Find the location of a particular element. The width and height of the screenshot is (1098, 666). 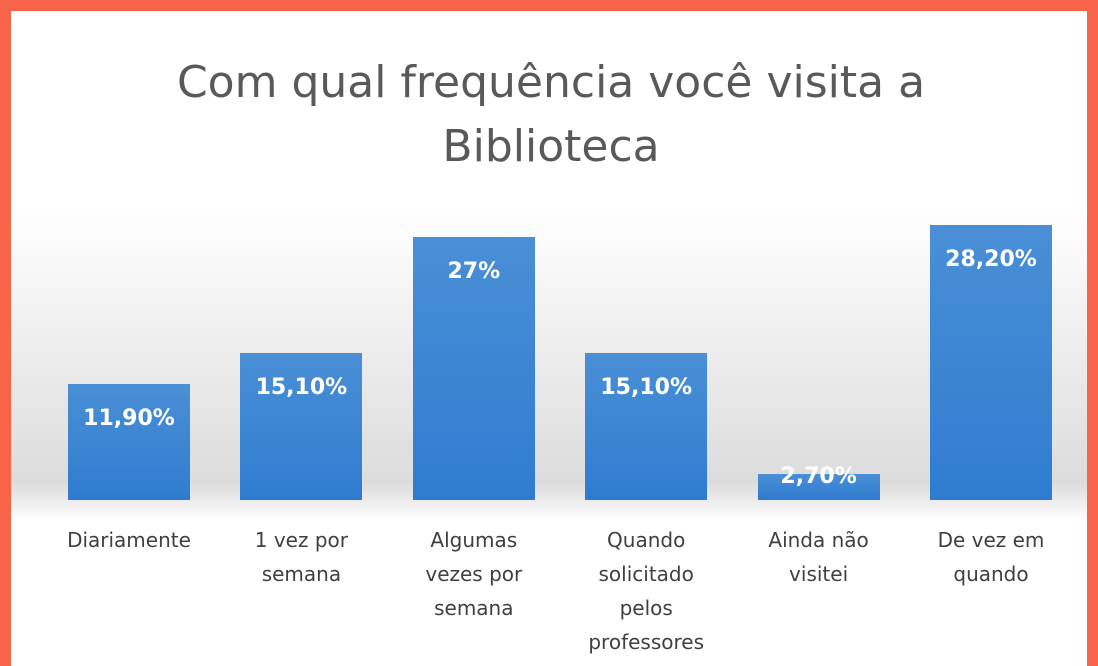

data-label: 2,70% is located at coordinates (818, 476).